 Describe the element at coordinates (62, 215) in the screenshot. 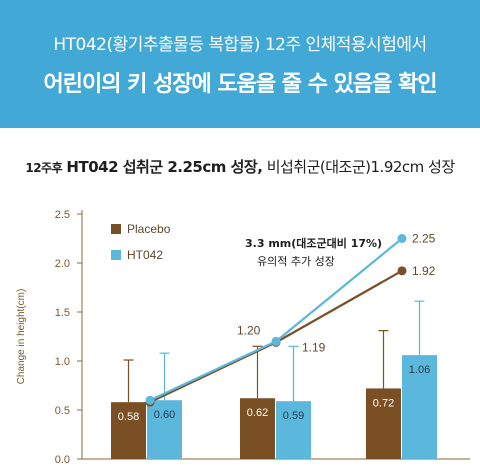

I see `y-tick-label: 2.5` at that location.